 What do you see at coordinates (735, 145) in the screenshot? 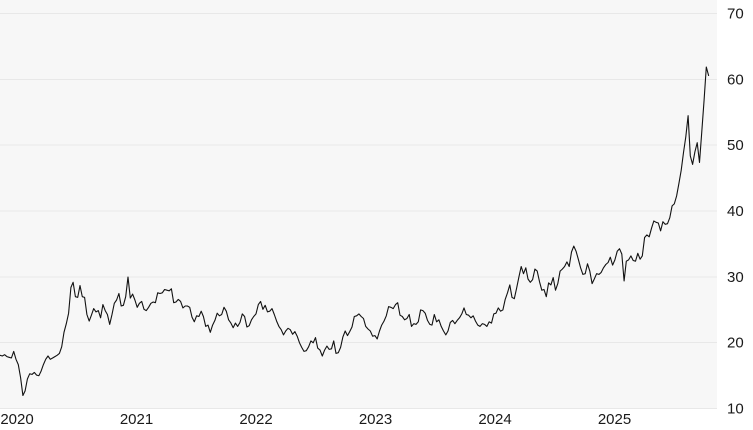
I see `y-axis-tick-label: 50` at bounding box center [735, 145].